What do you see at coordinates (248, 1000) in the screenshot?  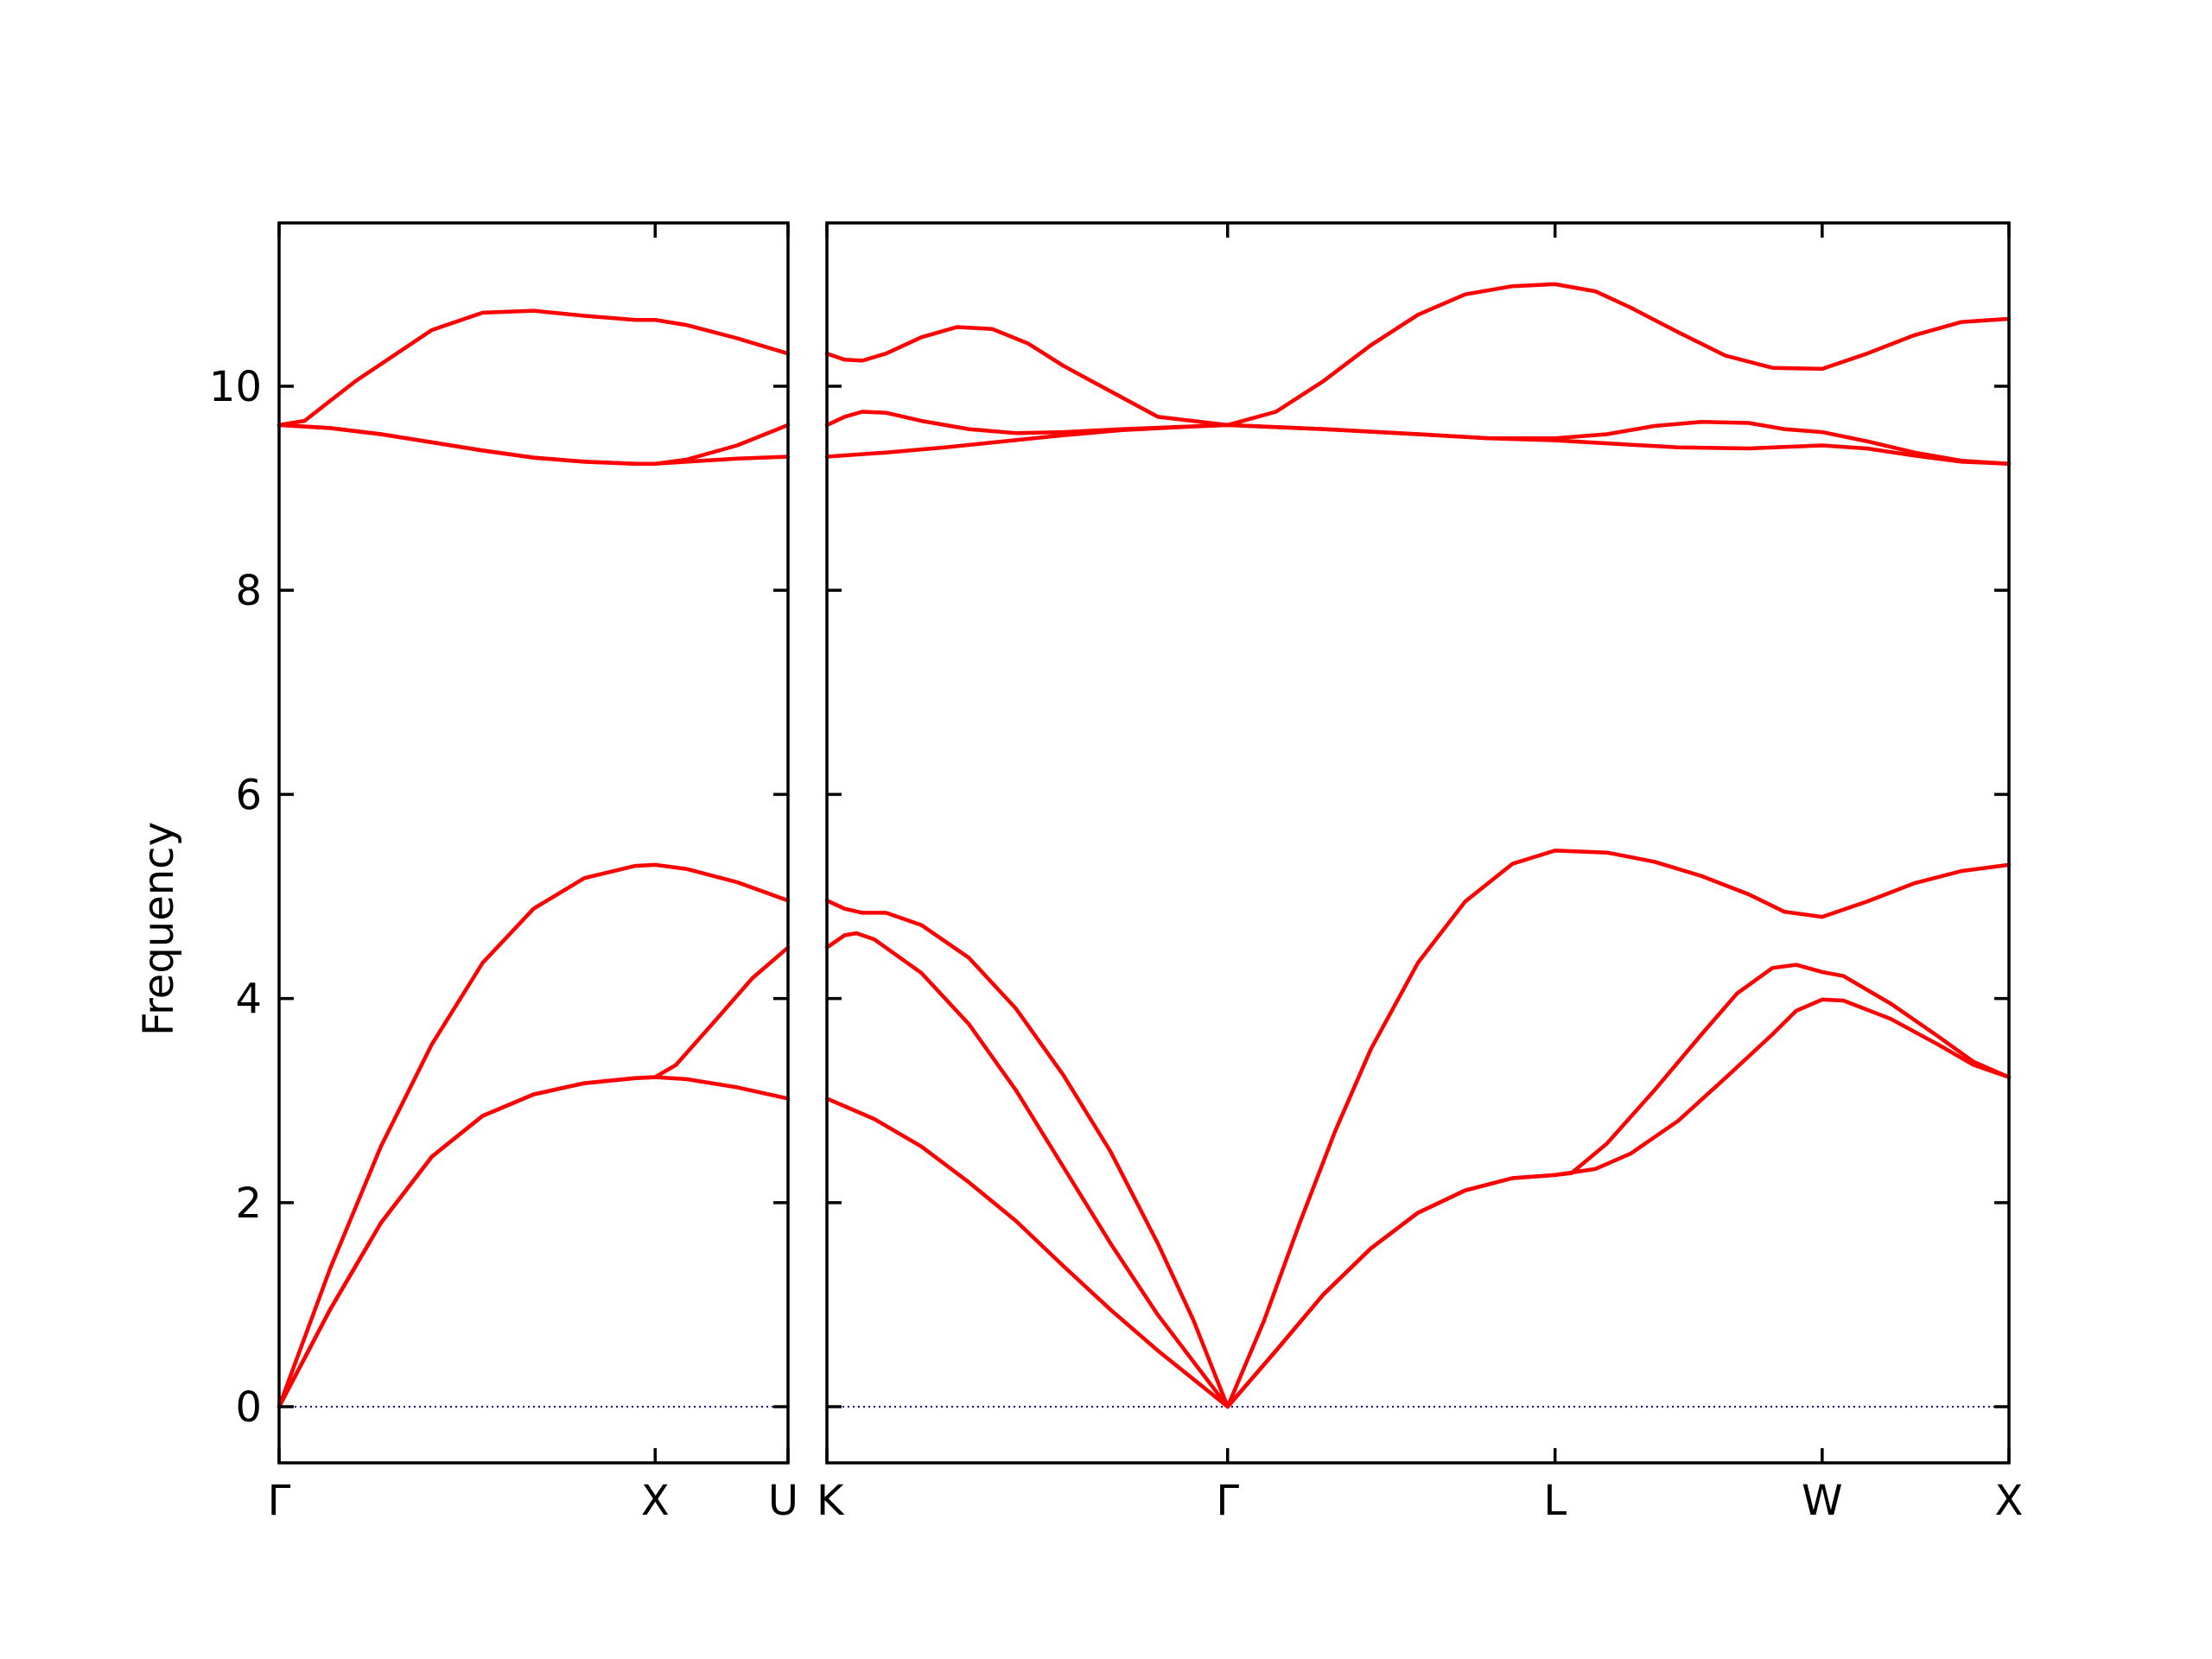 I see `y-tick-label: 4` at bounding box center [248, 1000].